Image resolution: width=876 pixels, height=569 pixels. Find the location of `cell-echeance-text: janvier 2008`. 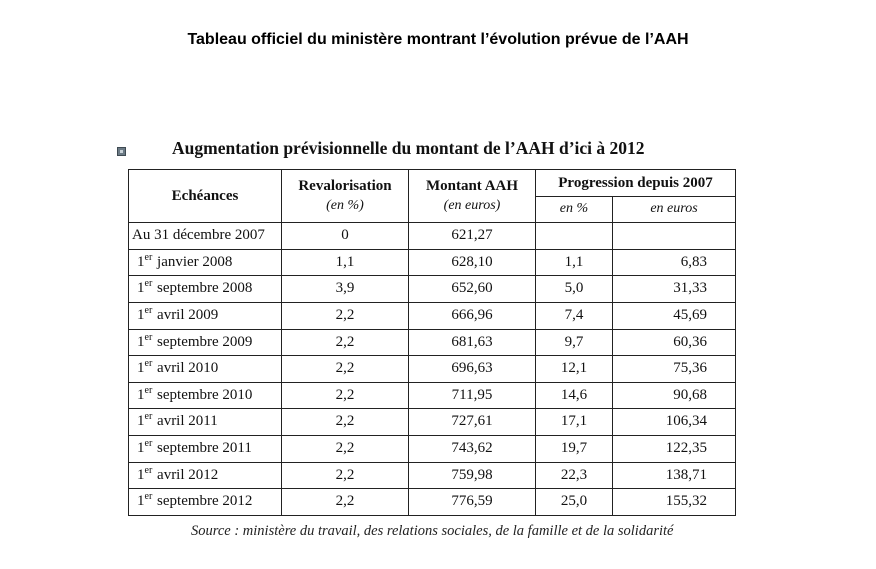

cell-echeance-text: janvier 2008 is located at coordinates (193, 261).